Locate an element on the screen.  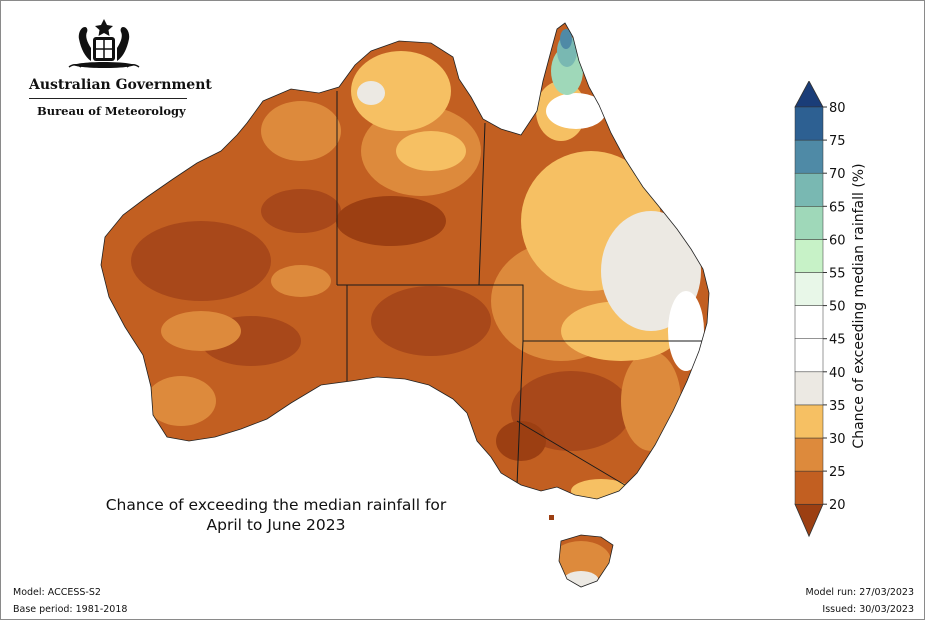
colorbar-tick-label: 30 is located at coordinates (837, 439).